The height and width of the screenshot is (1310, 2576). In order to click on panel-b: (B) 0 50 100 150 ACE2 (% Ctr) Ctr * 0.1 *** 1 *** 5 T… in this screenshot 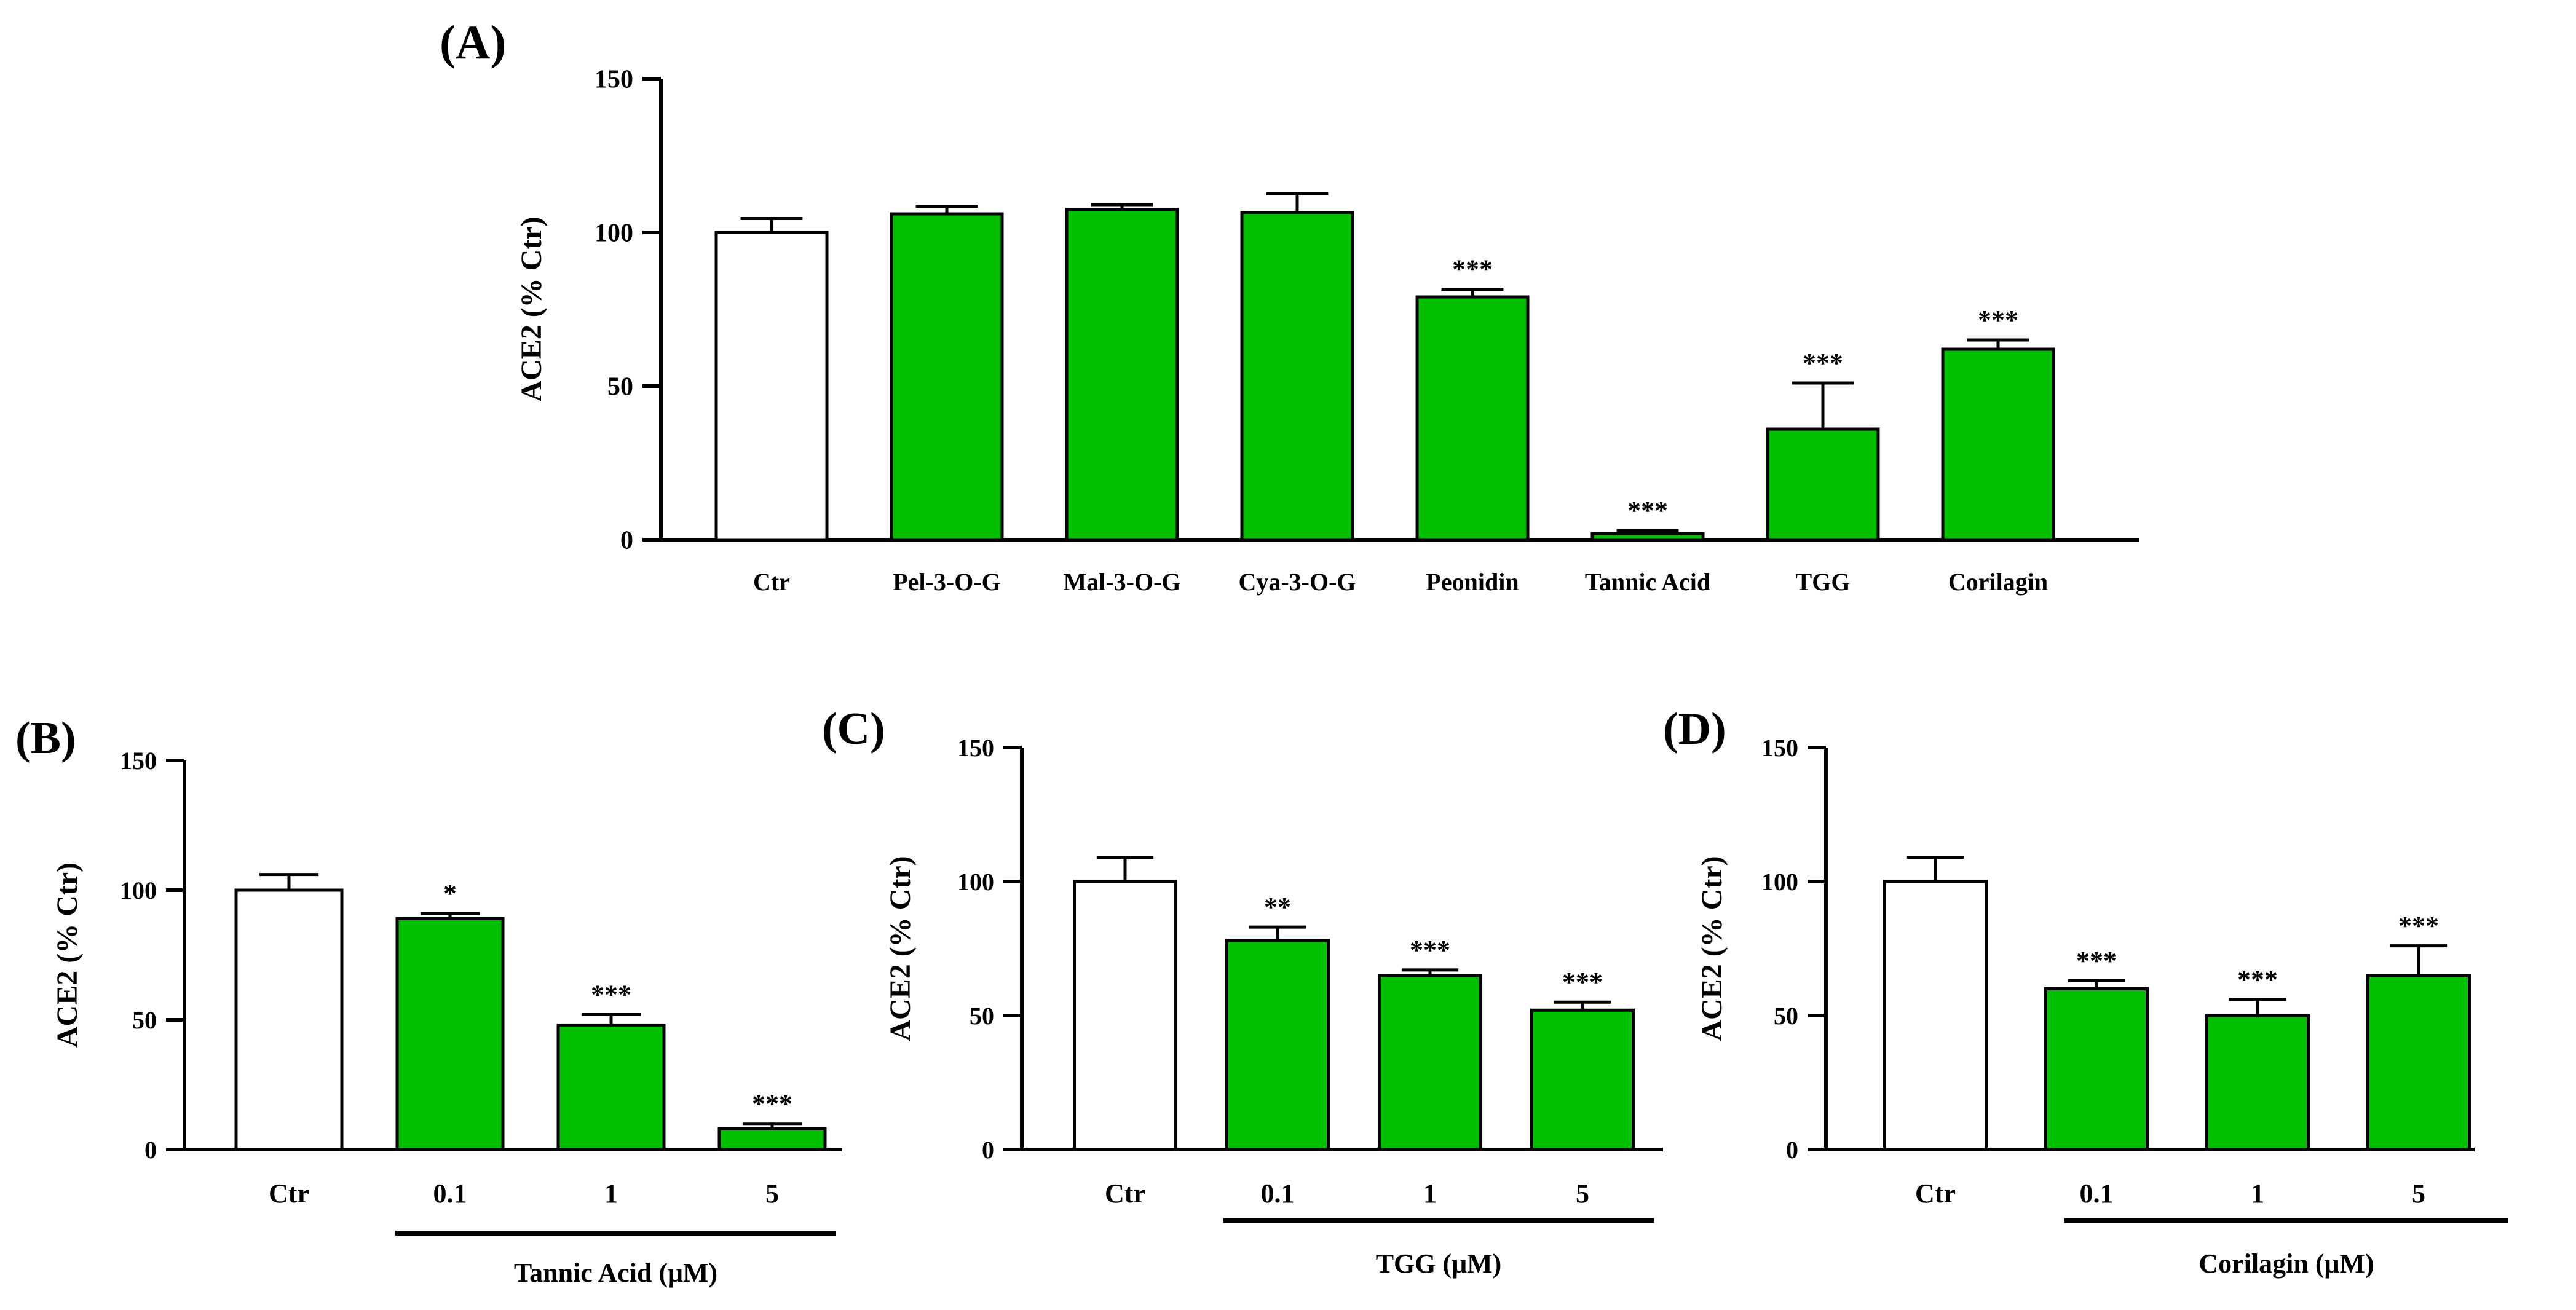, I will do `click(428, 1001)`.